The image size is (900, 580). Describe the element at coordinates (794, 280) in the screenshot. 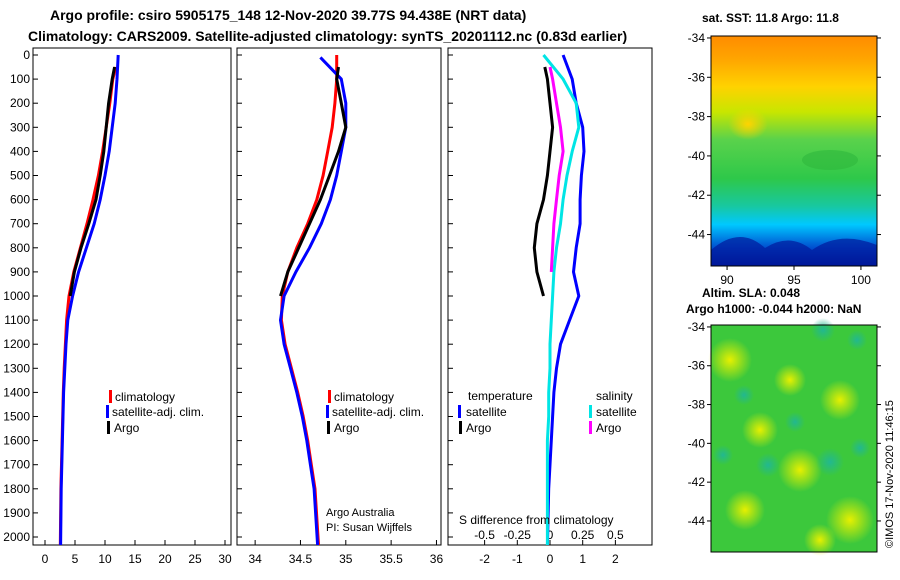

I see `map-x-tick-label: 95` at that location.